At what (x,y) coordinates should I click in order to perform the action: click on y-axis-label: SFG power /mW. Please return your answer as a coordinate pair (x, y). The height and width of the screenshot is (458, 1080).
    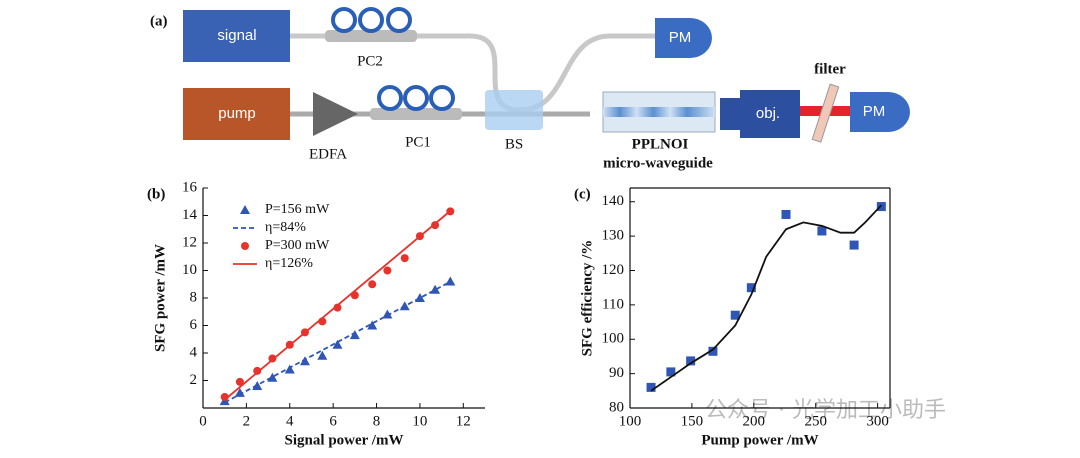
    Looking at the image, I should click on (160, 298).